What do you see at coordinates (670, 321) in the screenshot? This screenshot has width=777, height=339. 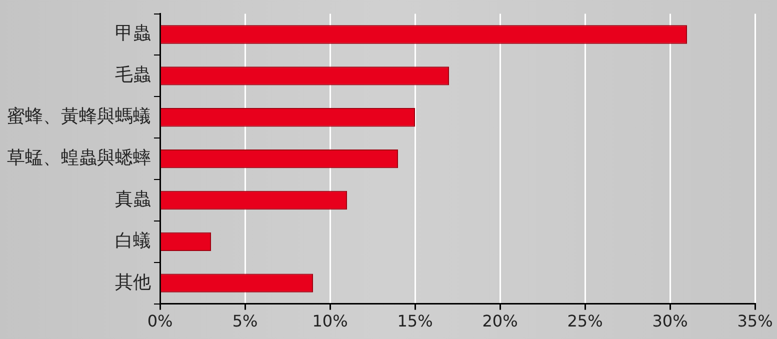 I see `x-tick-label: 30%` at bounding box center [670, 321].